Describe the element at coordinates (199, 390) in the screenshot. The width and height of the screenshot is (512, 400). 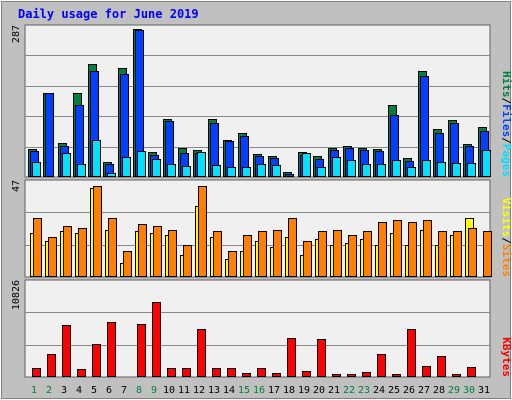
I see `day-label: 12` at that location.